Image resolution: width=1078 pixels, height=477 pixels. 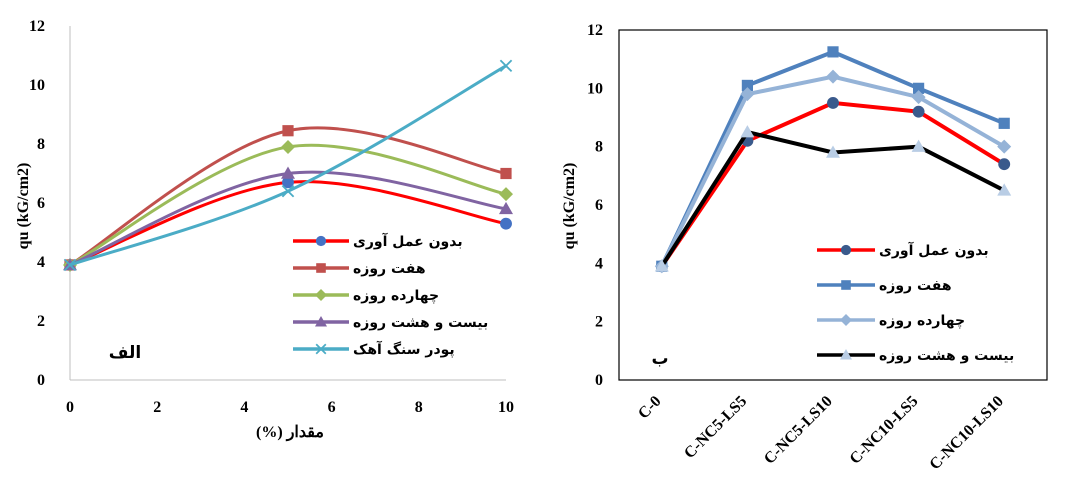 I want to click on legend-item: پودر سنگ آهک, so click(x=374, y=349).